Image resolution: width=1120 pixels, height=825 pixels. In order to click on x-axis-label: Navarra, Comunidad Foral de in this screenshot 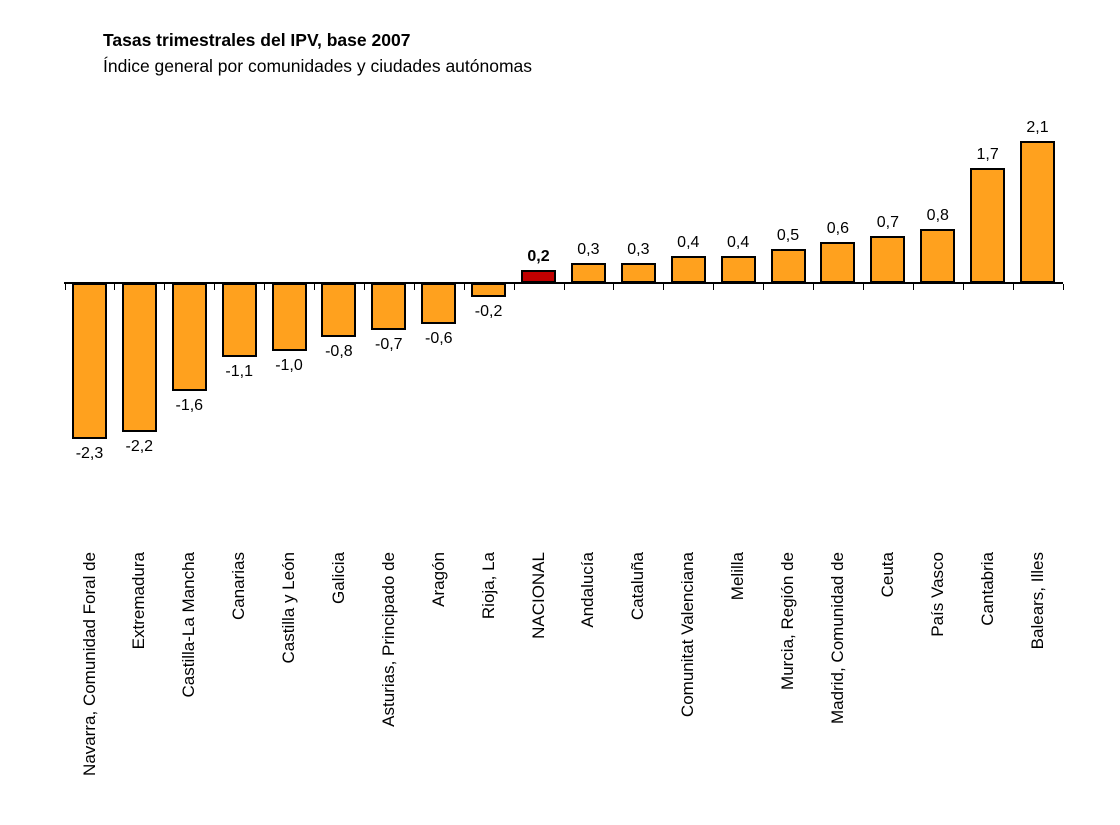, I will do `click(90, 688)`.